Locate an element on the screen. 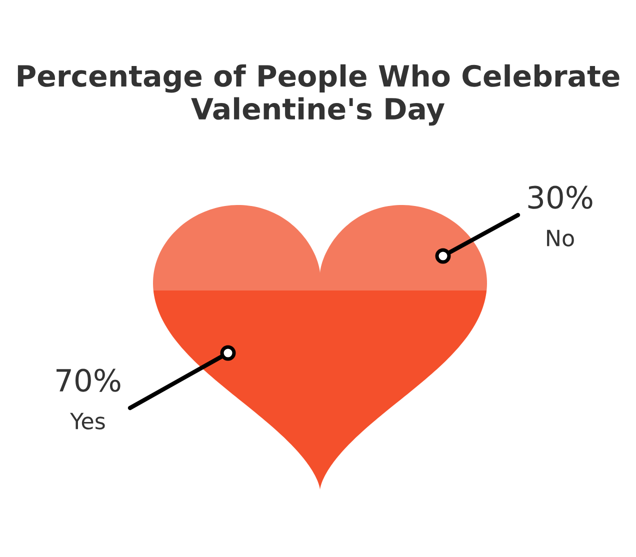 The image size is (636, 557). category-label: Yes is located at coordinates (87, 421).